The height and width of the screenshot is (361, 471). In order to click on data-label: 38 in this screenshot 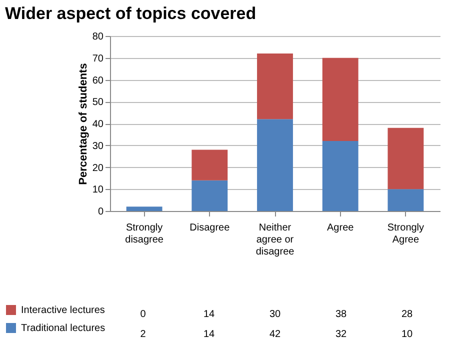, I will do `click(341, 314)`.